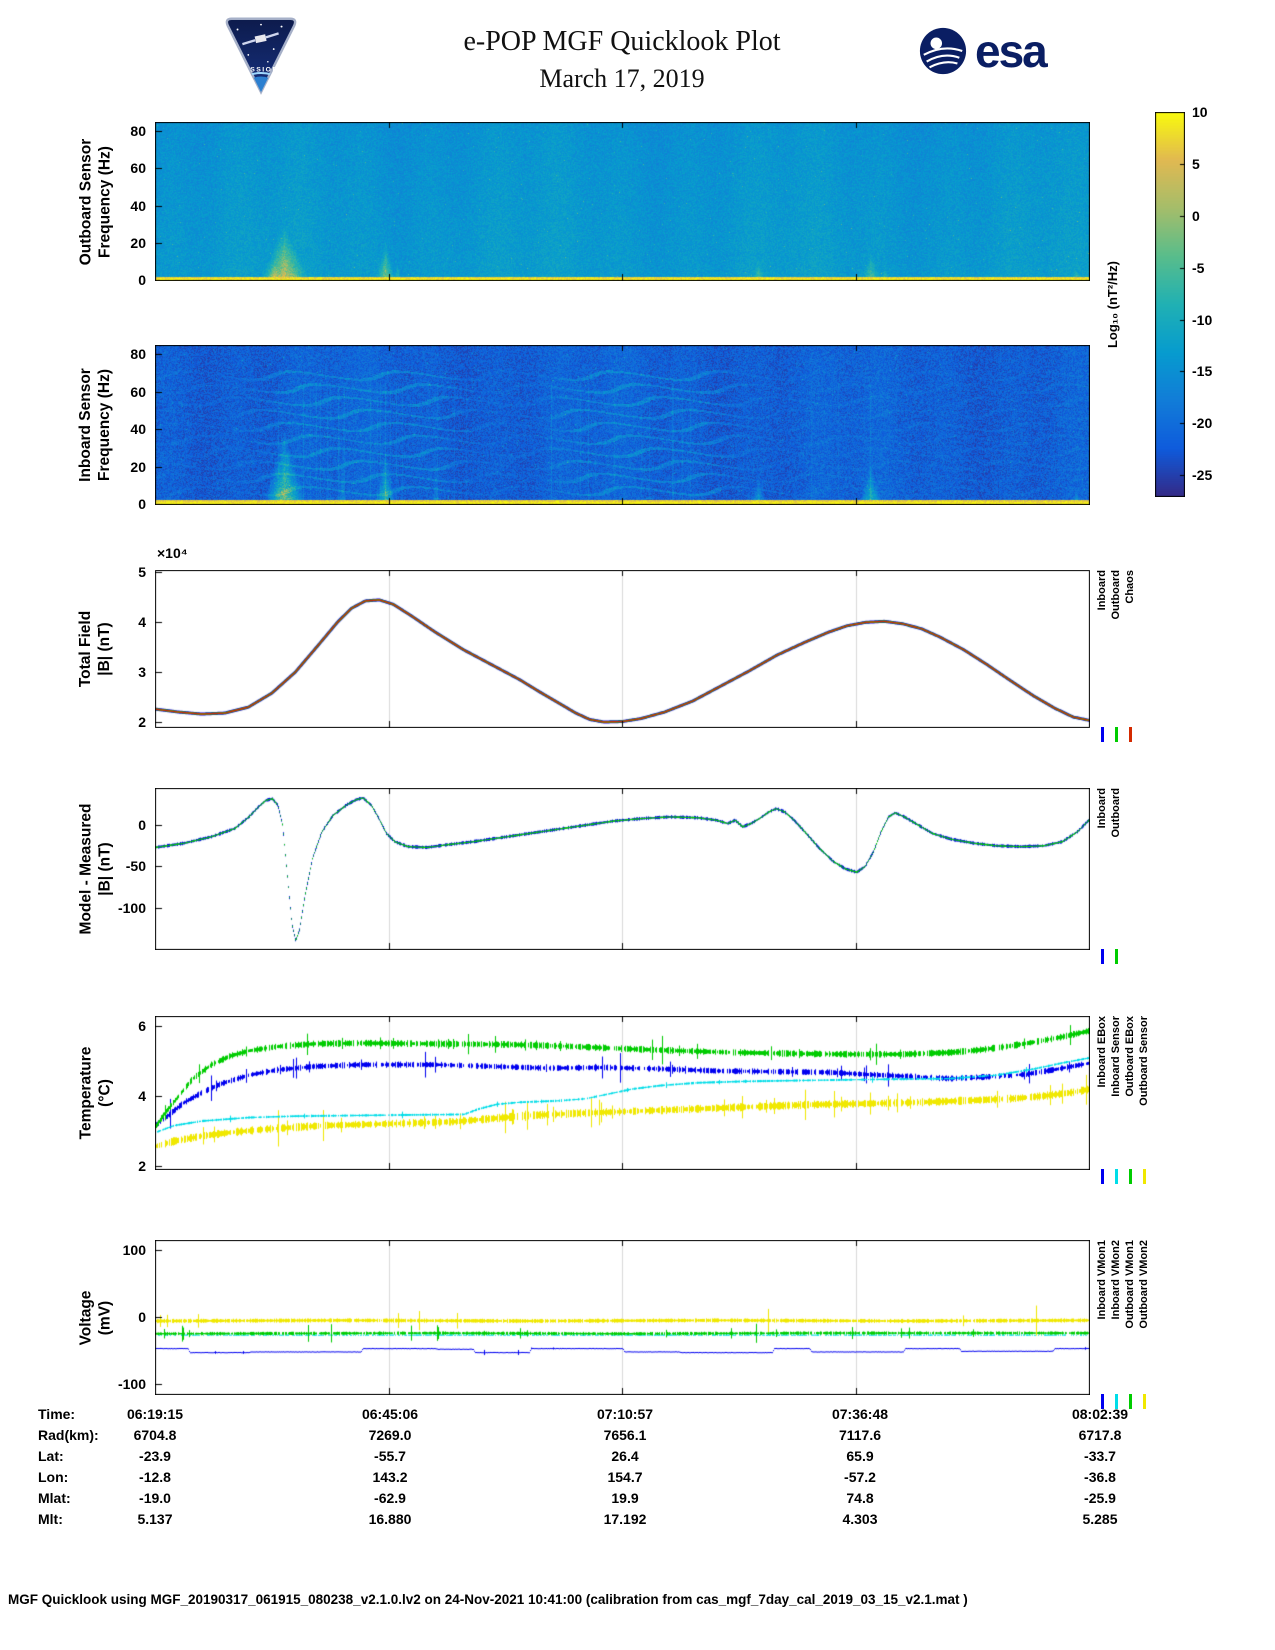 Image resolution: width=1275 pixels, height=1650 pixels. I want to click on legend-label: Inboard Sensor, so click(1116, 1056).